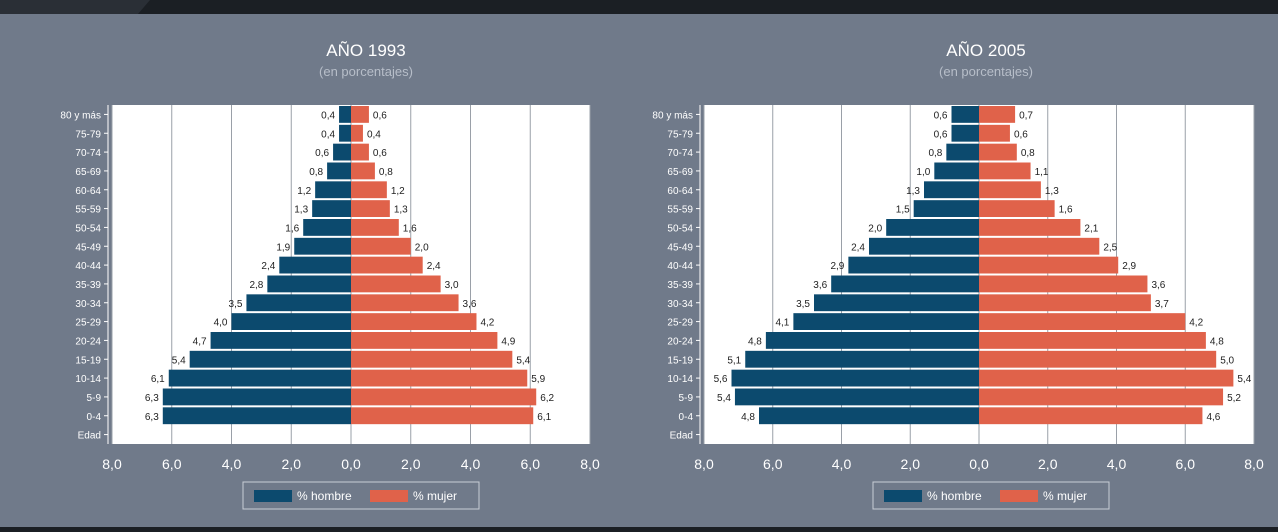  Describe the element at coordinates (401, 210) in the screenshot. I see `female-value-label-1: 1,3` at that location.